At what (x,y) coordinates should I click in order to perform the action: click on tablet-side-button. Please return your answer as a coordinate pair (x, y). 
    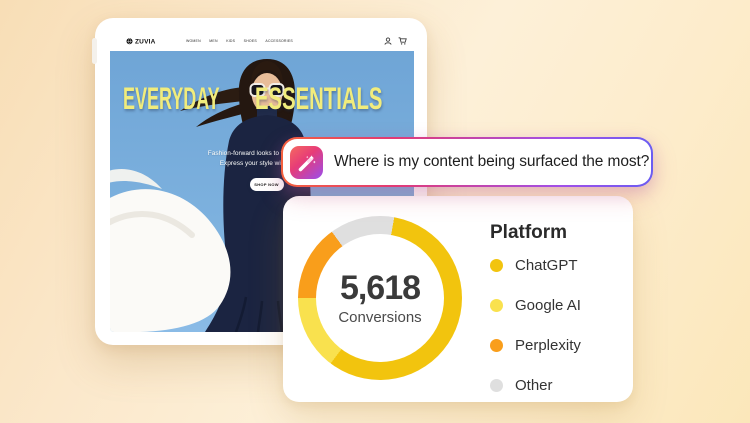
    Looking at the image, I should click on (94, 51).